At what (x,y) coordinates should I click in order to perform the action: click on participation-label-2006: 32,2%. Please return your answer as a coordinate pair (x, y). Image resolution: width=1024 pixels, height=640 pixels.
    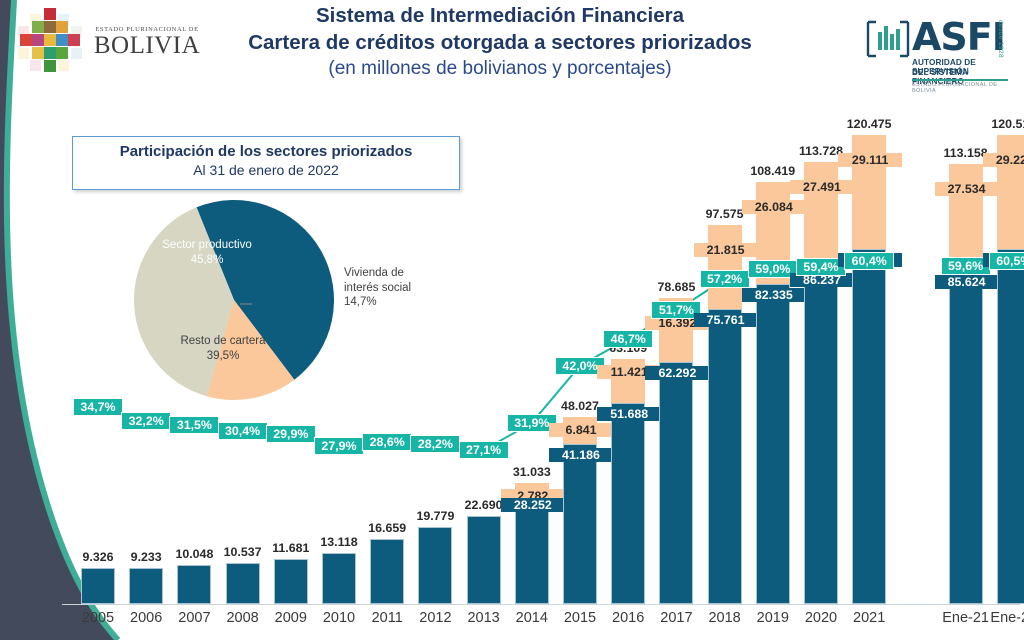
    Looking at the image, I should click on (146, 421).